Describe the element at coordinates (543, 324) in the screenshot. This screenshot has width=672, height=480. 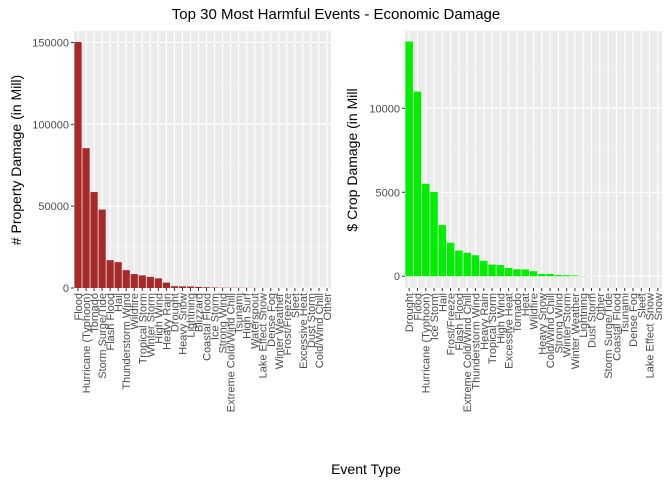
I see `crop-category-label: Heavy Snow` at that location.